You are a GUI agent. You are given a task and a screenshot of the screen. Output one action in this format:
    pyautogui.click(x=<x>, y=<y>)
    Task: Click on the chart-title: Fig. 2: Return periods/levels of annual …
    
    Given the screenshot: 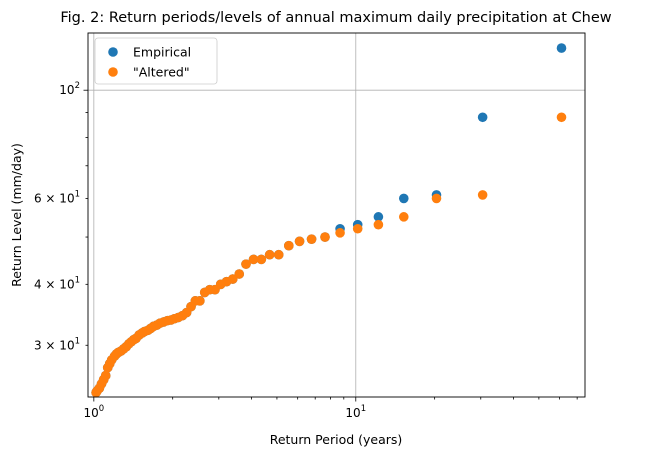 What is the action you would take?
    pyautogui.click(x=335, y=18)
    